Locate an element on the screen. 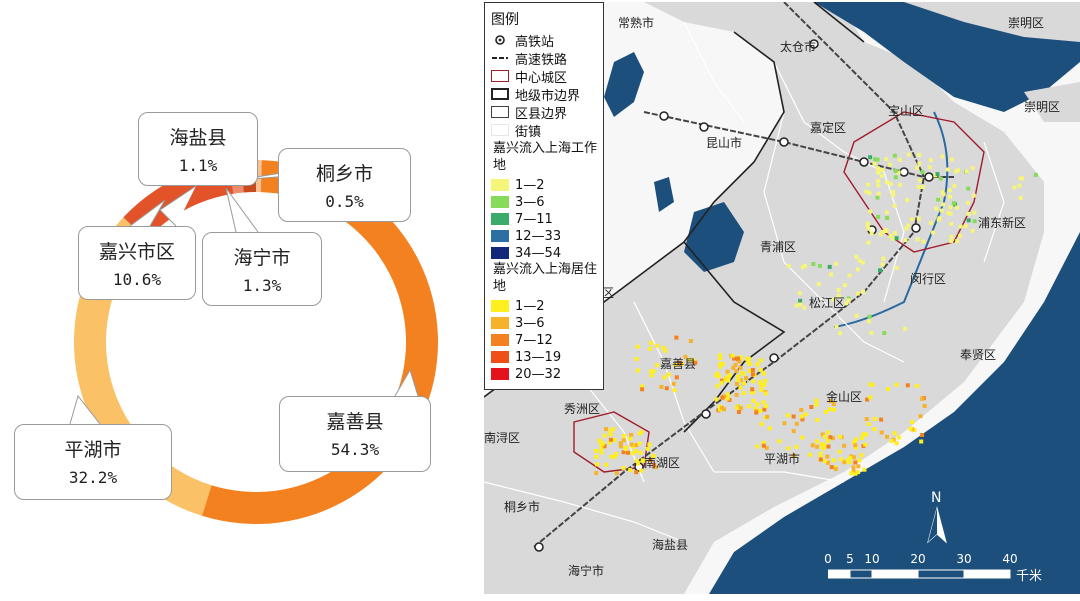 The image size is (1080, 601). legend-row-county: 区县边界 is located at coordinates (529, 113).